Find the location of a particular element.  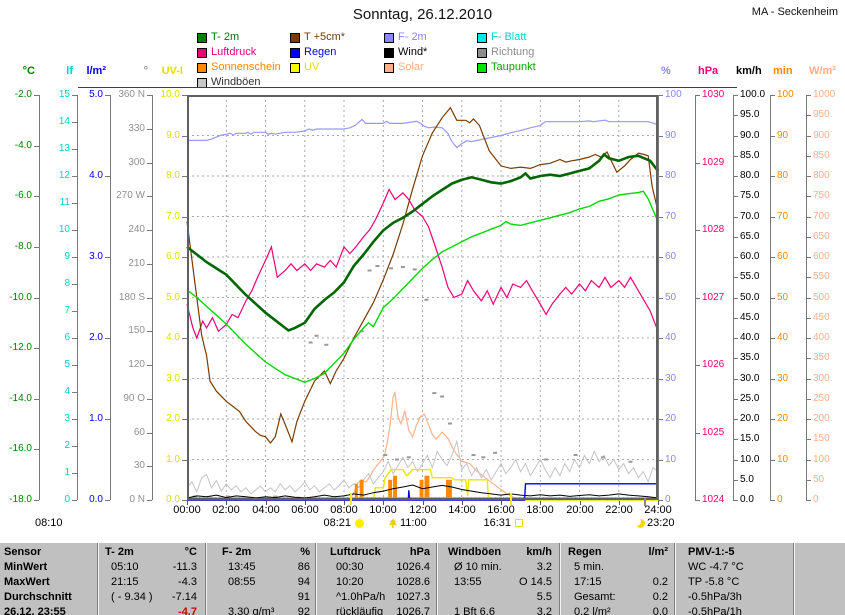

legend-label: Sonnenschein is located at coordinates (246, 67).